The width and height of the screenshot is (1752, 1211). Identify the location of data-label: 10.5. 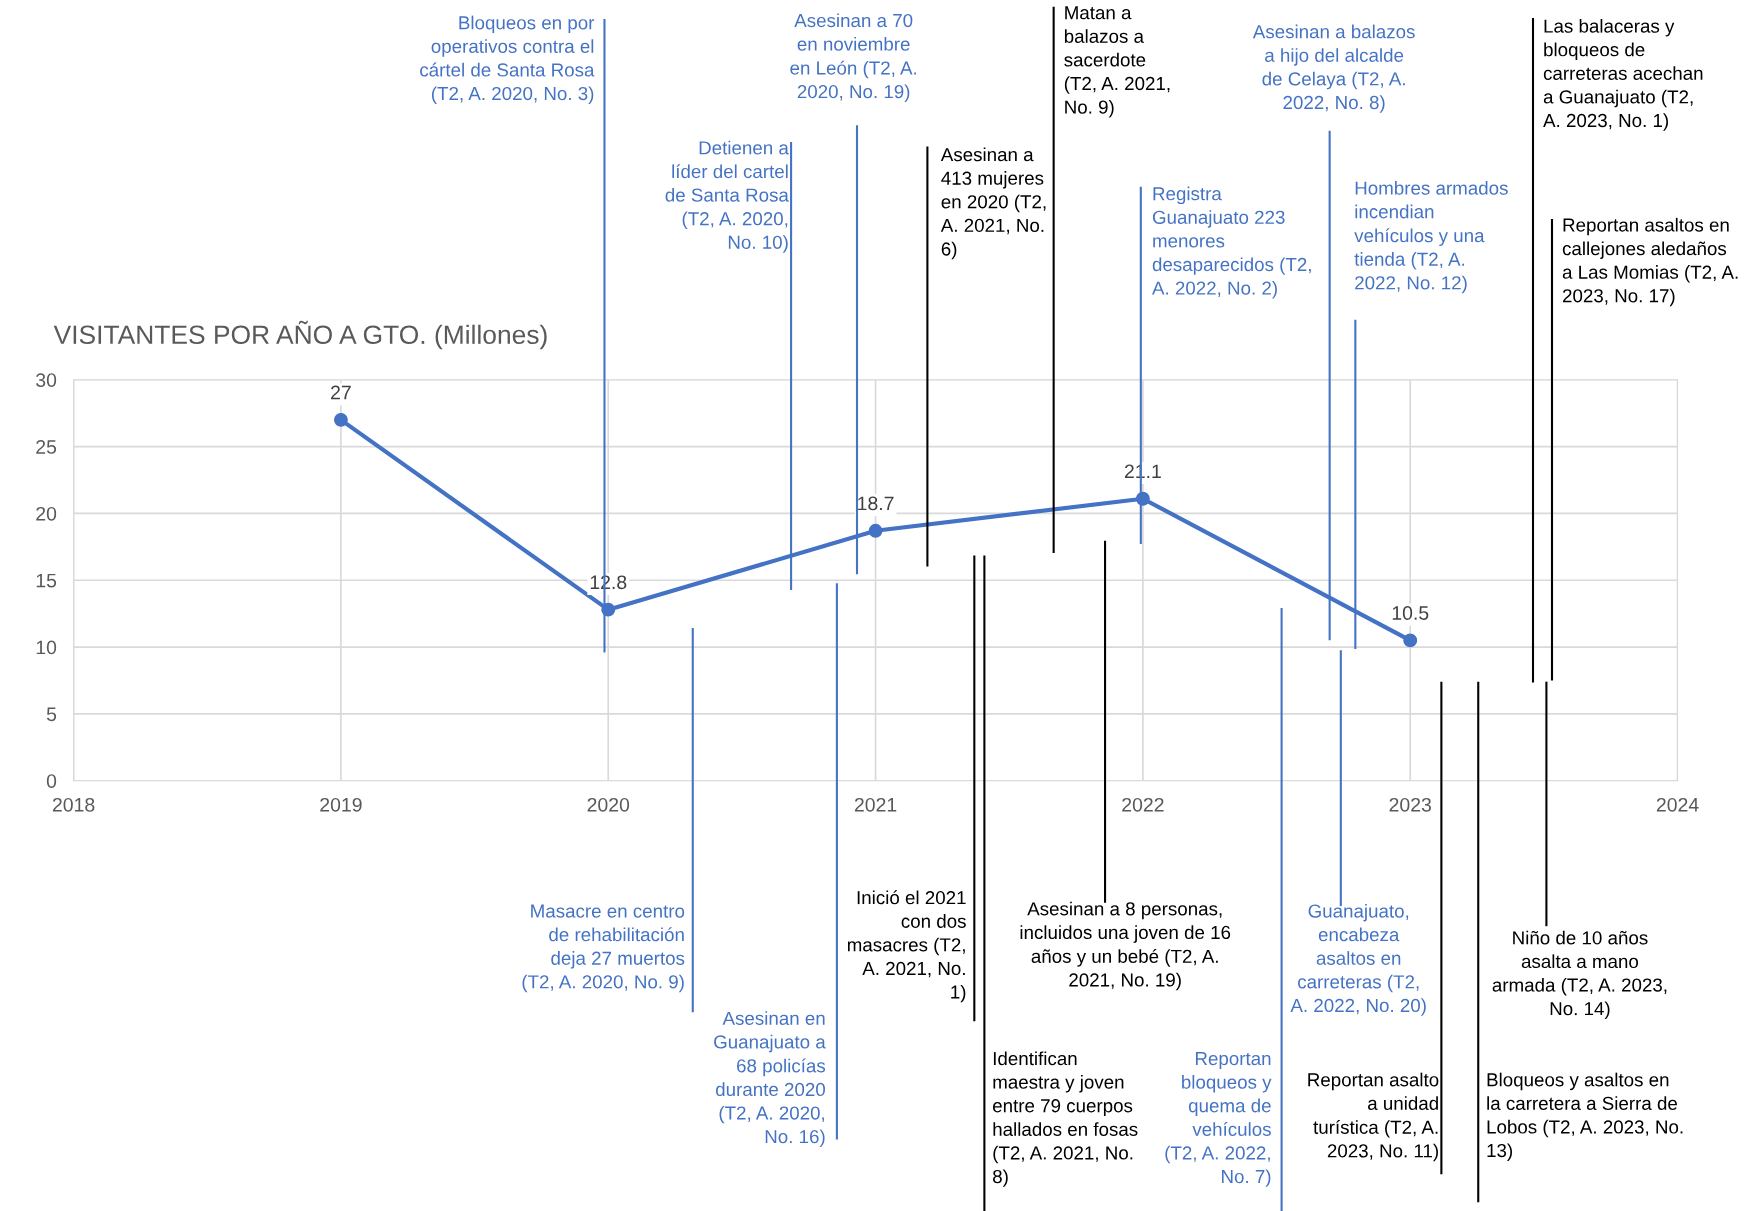
(1410, 613).